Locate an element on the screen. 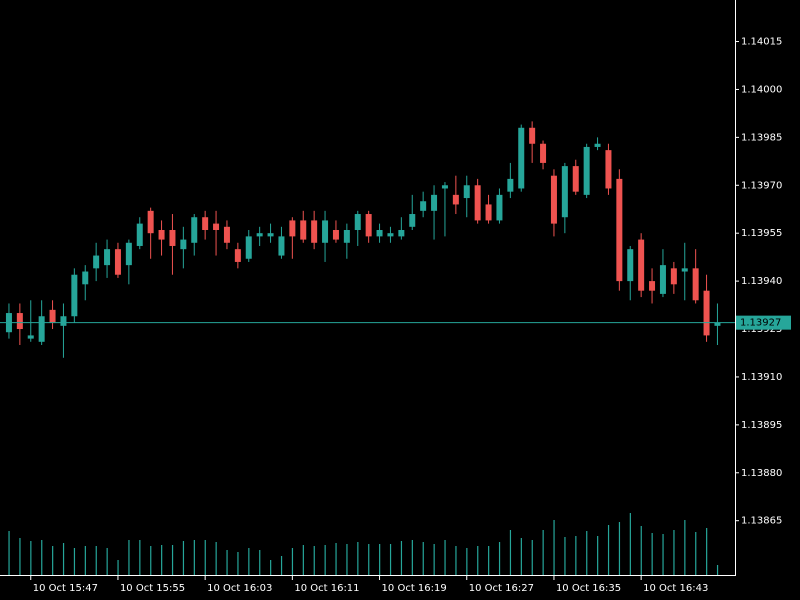  x-tick-label: 10 Oct 16:43 is located at coordinates (675, 588).